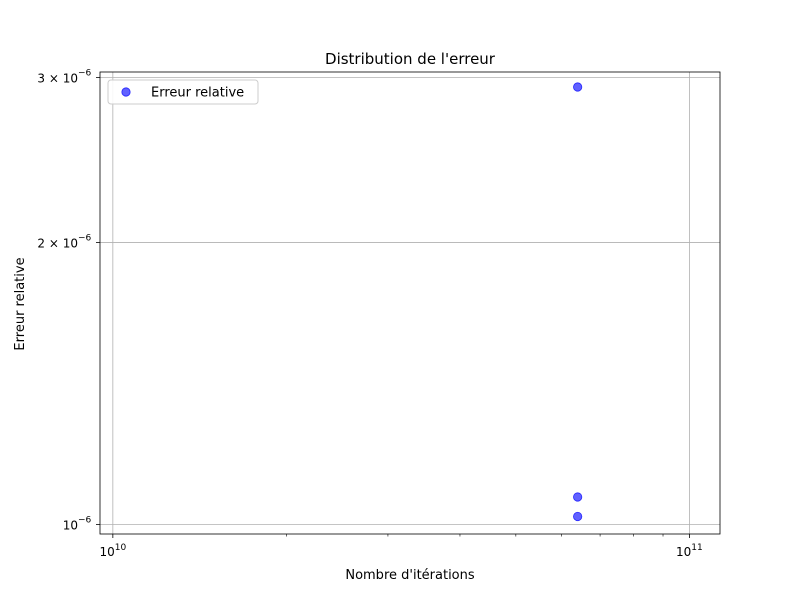 The width and height of the screenshot is (800, 600). I want to click on y-axis-label: Erreur relative, so click(20, 303).